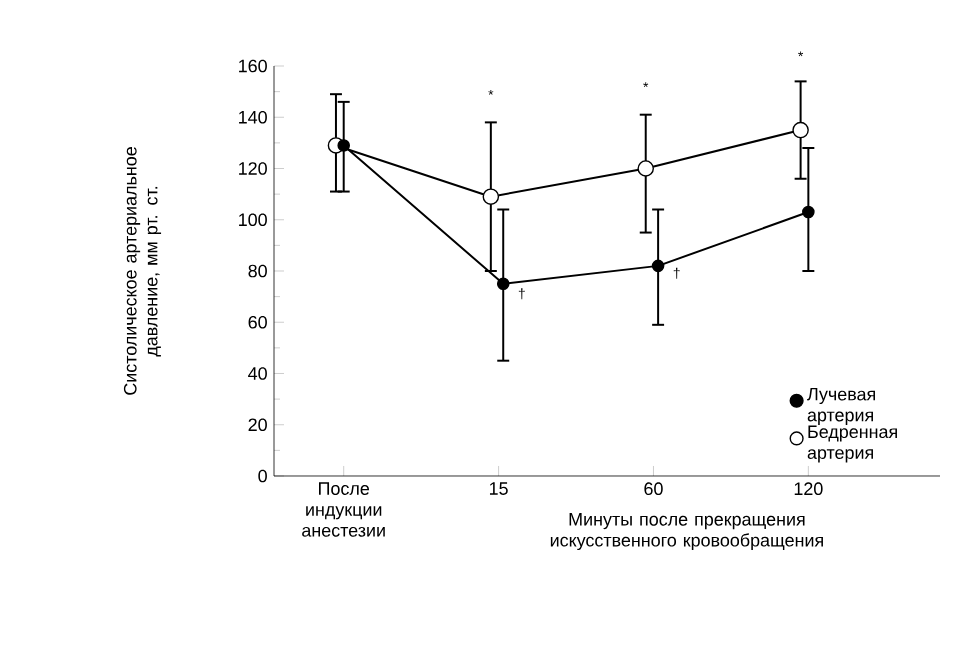 The width and height of the screenshot is (964, 662). I want to click on y-tick-label: 120, so click(253, 168).